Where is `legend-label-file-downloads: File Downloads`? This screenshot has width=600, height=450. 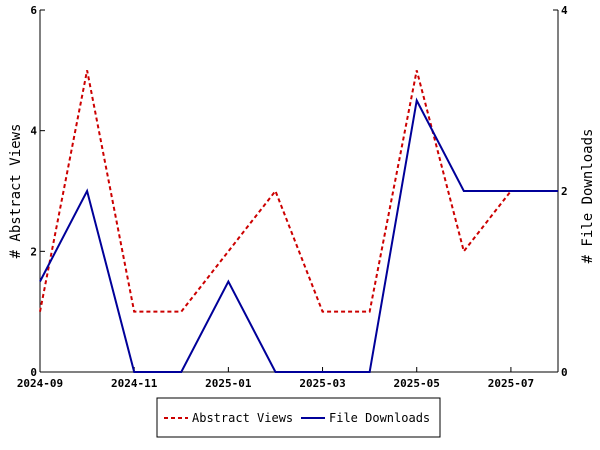
legend-label-file-downloads: File Downloads is located at coordinates (379, 418).